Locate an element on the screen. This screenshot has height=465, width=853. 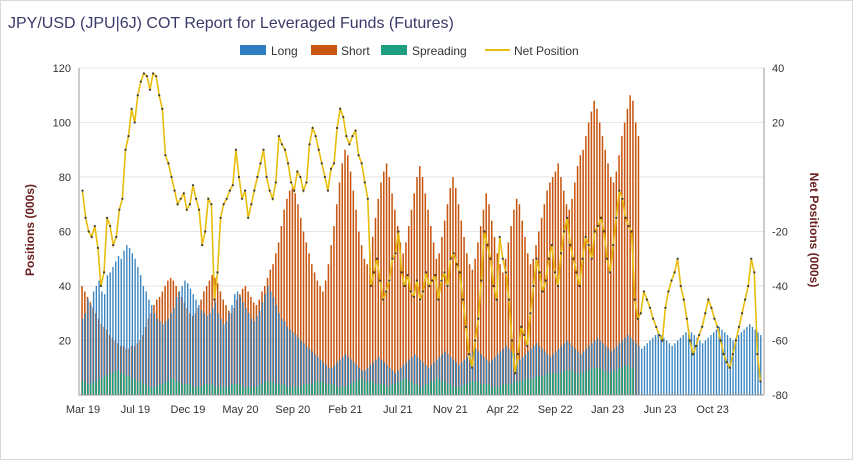
y-tick-label-left: 40 is located at coordinates (65, 287).